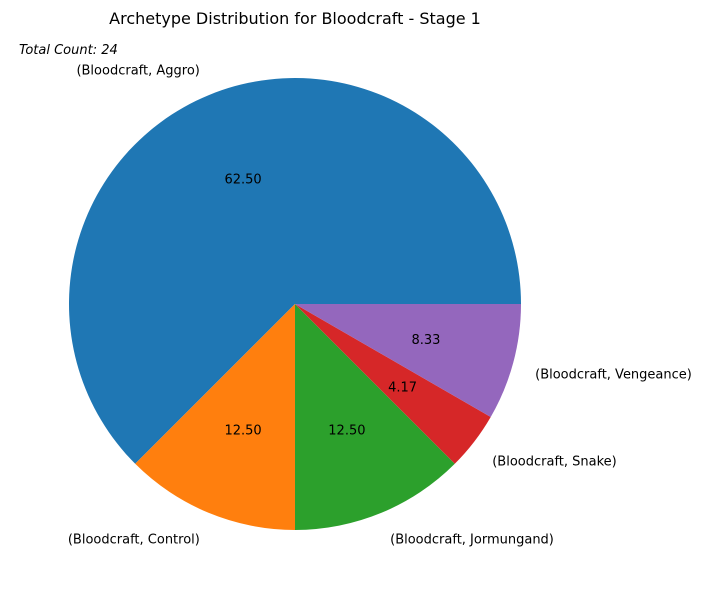  Describe the element at coordinates (426, 340) in the screenshot. I see `percent-label-bloodcraft-vengeance: 8.33` at that location.